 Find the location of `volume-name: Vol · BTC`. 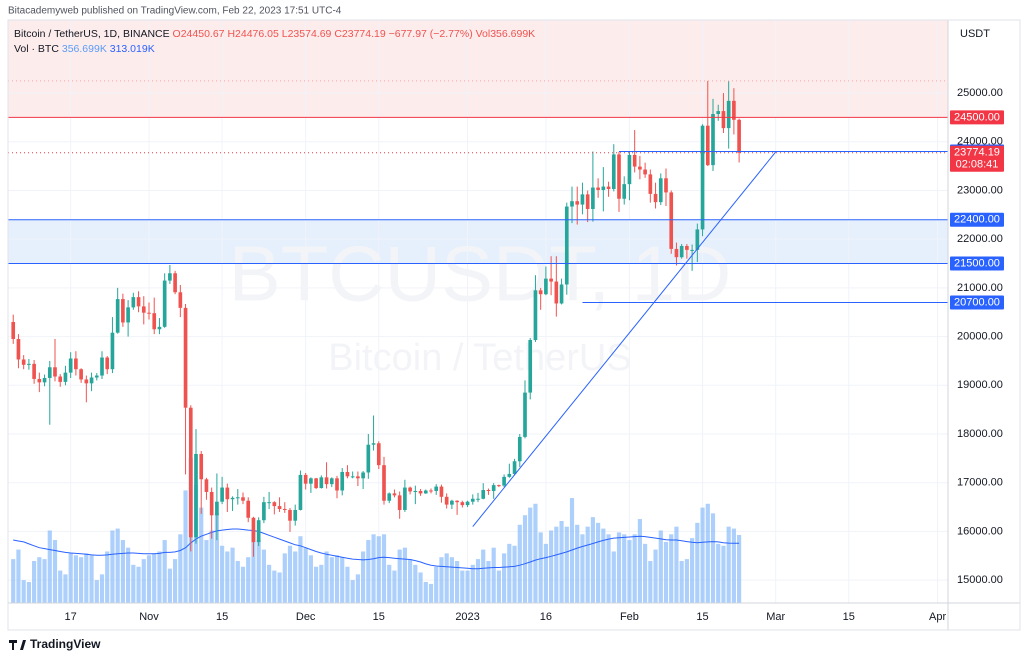

volume-name: Vol · BTC is located at coordinates (36, 49).